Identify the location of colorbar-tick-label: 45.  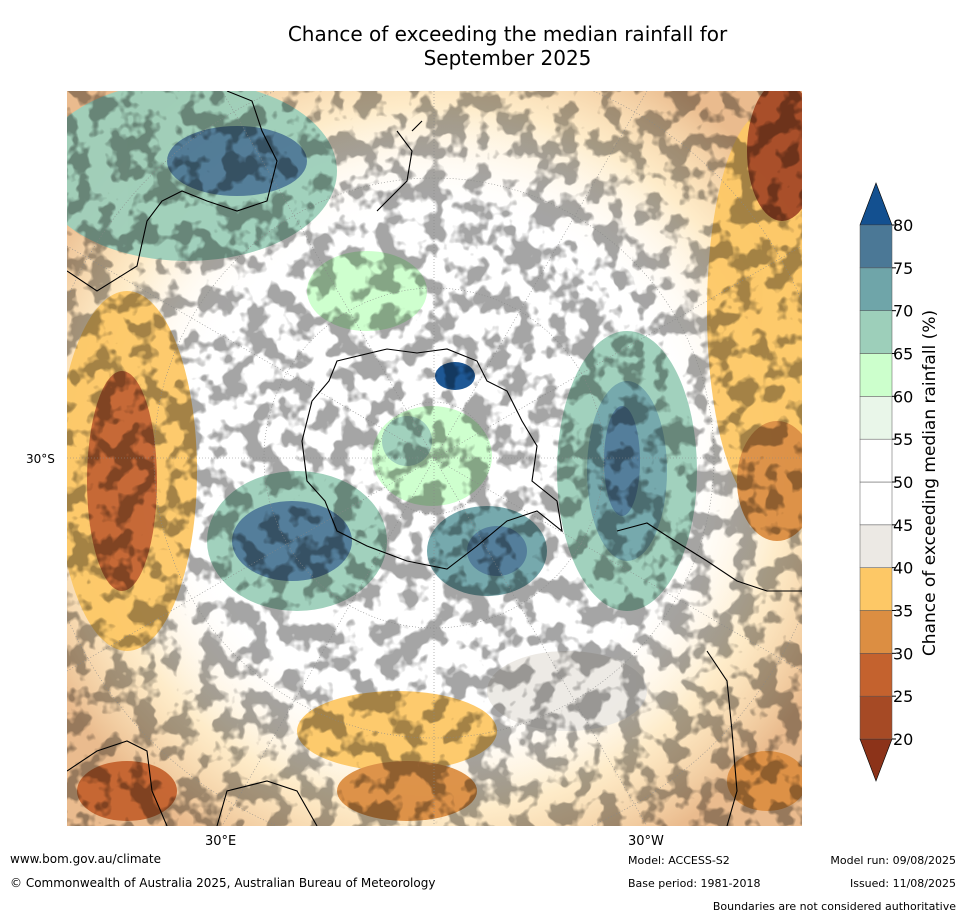
(903, 525).